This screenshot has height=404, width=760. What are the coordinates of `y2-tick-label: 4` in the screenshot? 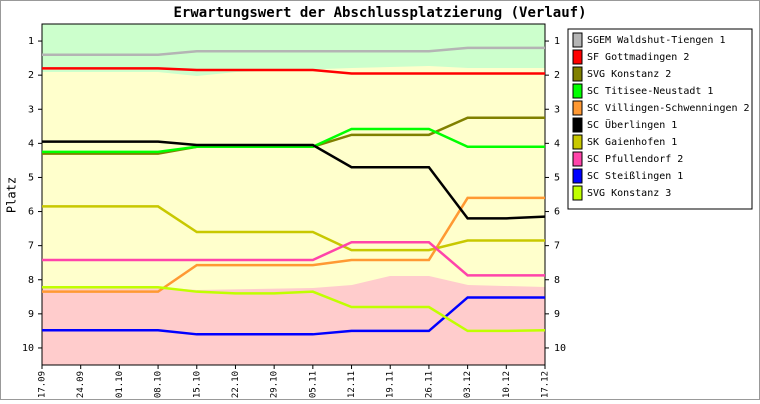 It's located at (557, 143).